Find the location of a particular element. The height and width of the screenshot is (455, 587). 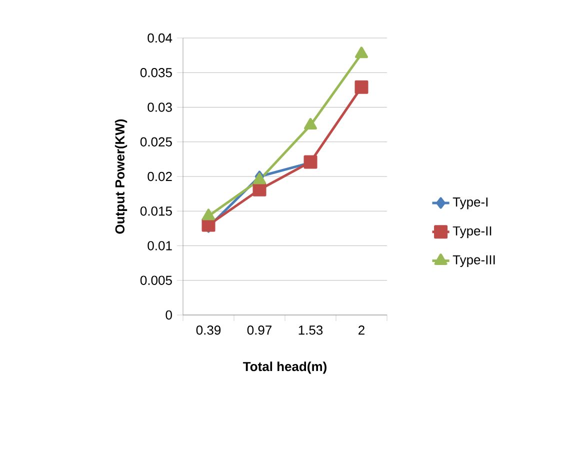

y-tick-label: 0.01 is located at coordinates (160, 245).